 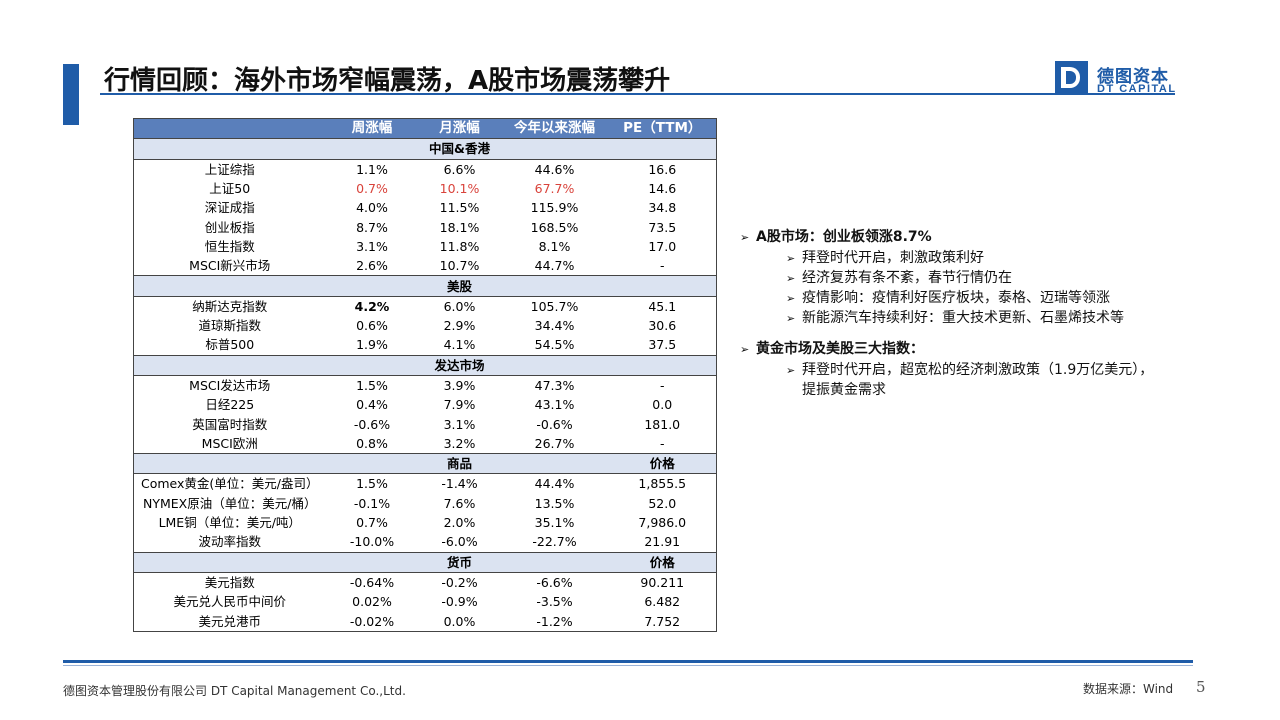 I want to click on table-cell: 13.5%, so click(x=554, y=503).